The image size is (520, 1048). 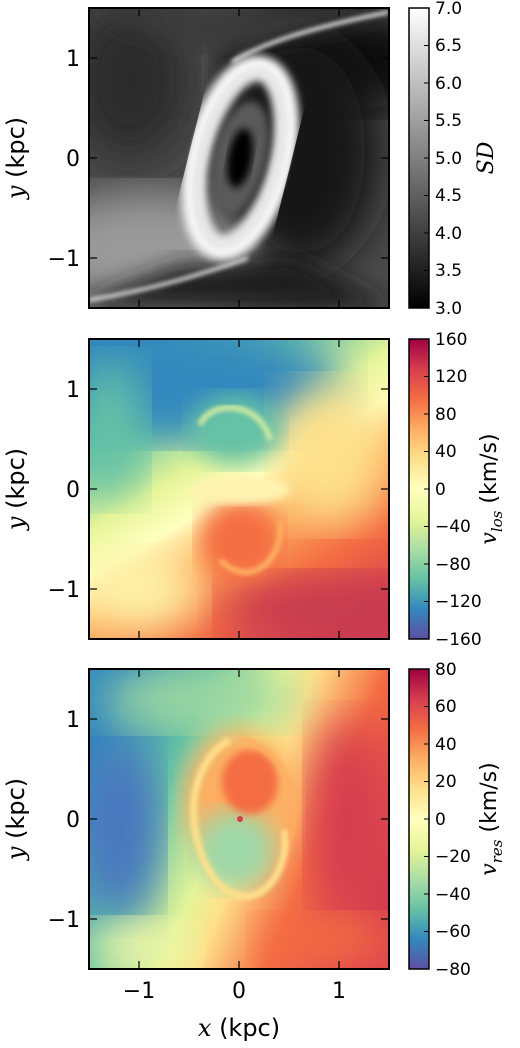 What do you see at coordinates (451, 340) in the screenshot?
I see `vlos-cbtick: 160` at bounding box center [451, 340].